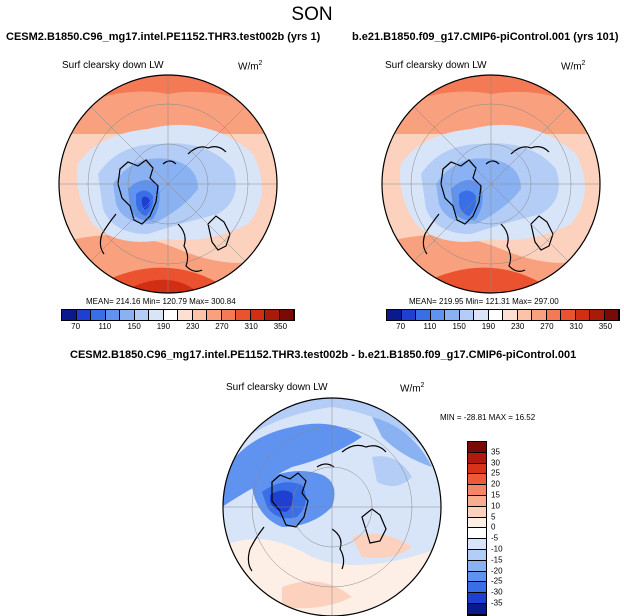 The height and width of the screenshot is (616, 624). I want to click on colorbar-tick-label: -35, so click(497, 603).